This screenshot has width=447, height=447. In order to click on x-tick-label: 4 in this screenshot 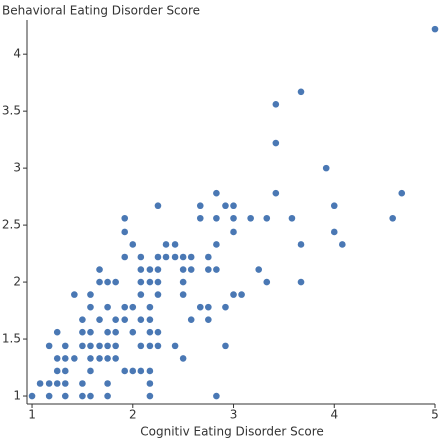, I will do `click(334, 415)`.